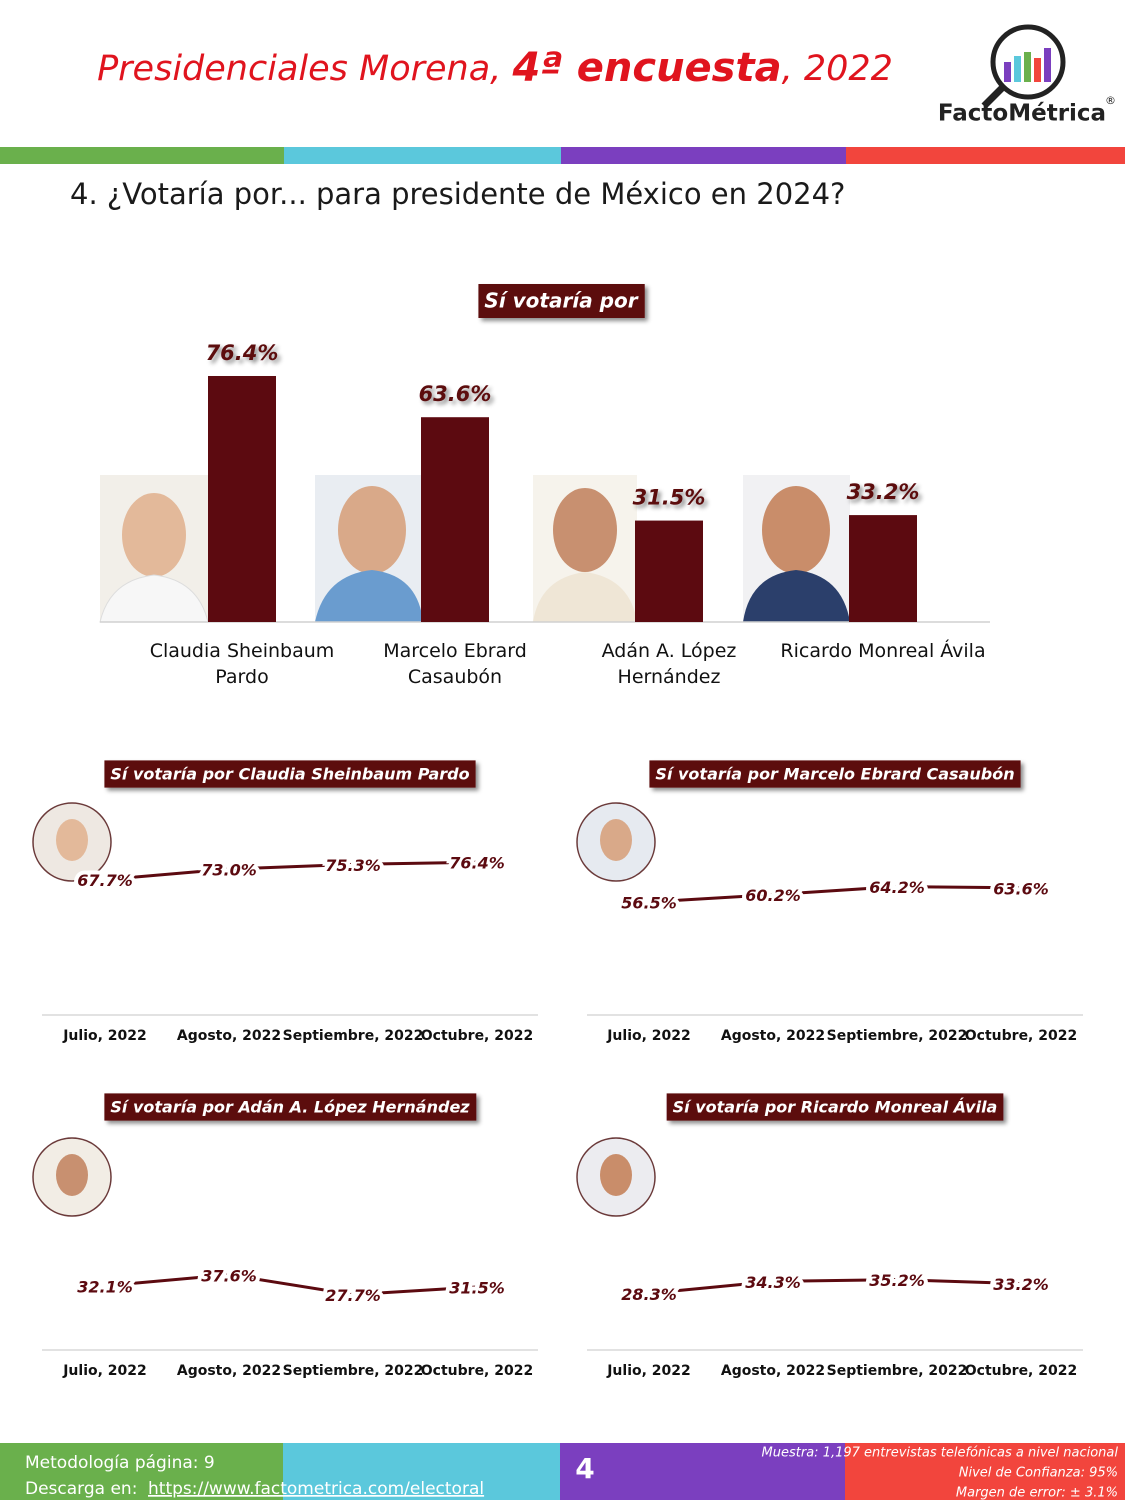 The image size is (1125, 1500). Describe the element at coordinates (353, 865) in the screenshot. I see `value-label: 75.3%` at that location.